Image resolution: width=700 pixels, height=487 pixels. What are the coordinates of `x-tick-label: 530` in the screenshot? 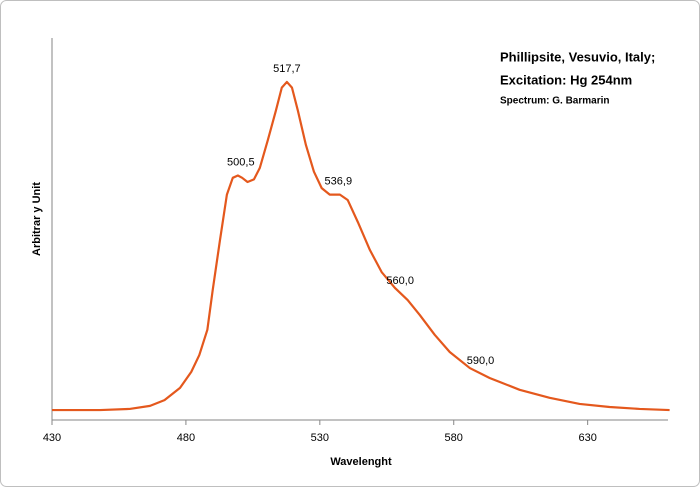 It's located at (320, 438).